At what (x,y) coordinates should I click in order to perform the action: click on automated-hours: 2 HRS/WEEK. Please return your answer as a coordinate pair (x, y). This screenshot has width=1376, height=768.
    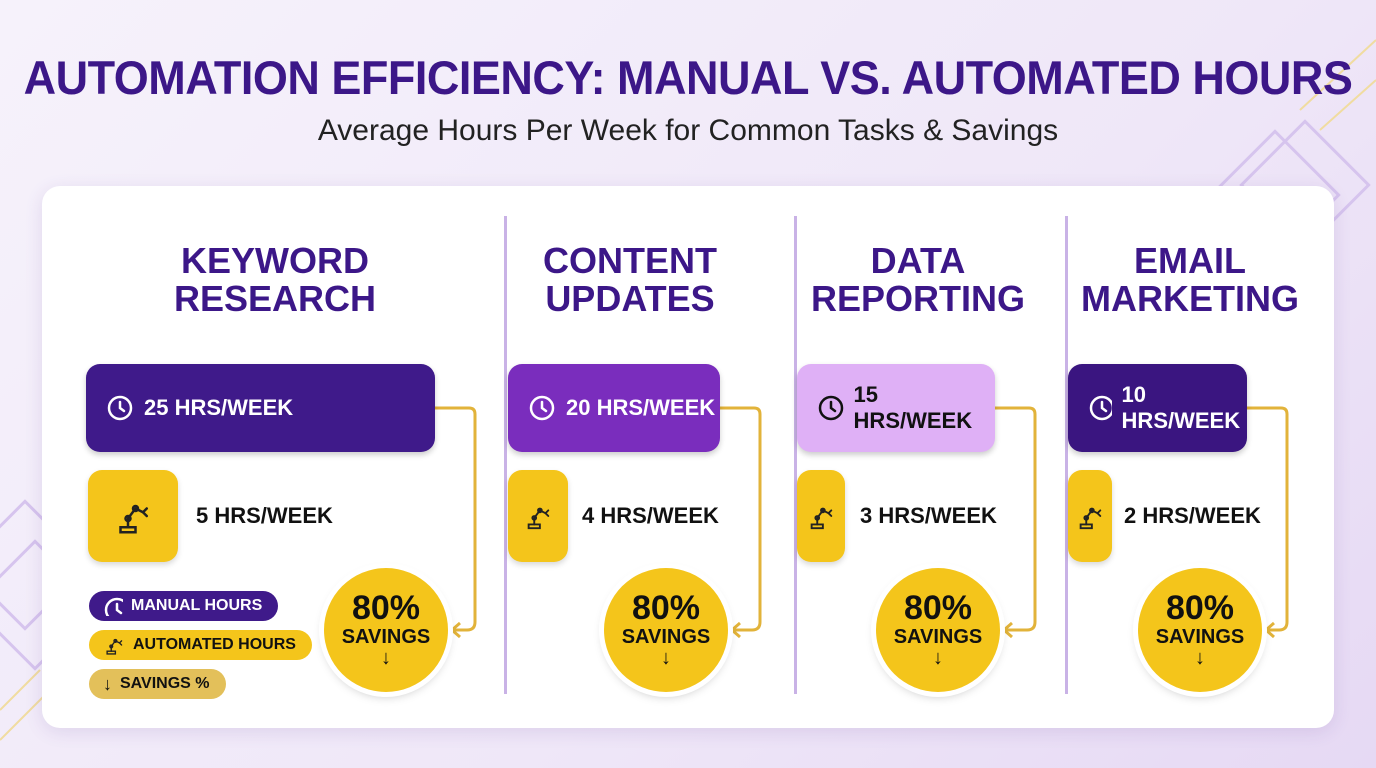
    Looking at the image, I should click on (1192, 515).